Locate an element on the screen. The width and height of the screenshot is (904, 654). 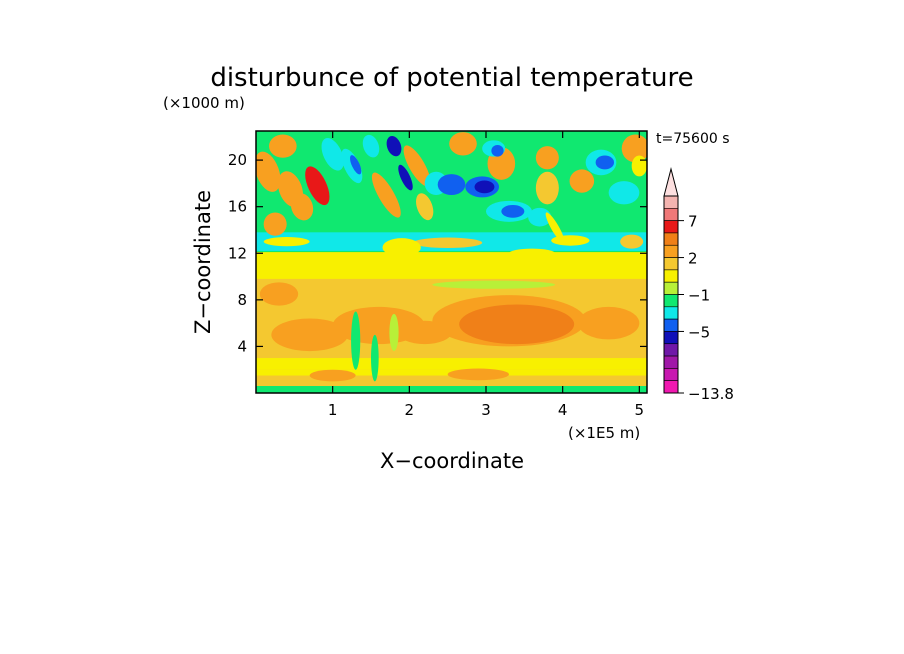
colorbar-label: −5 is located at coordinates (699, 332).